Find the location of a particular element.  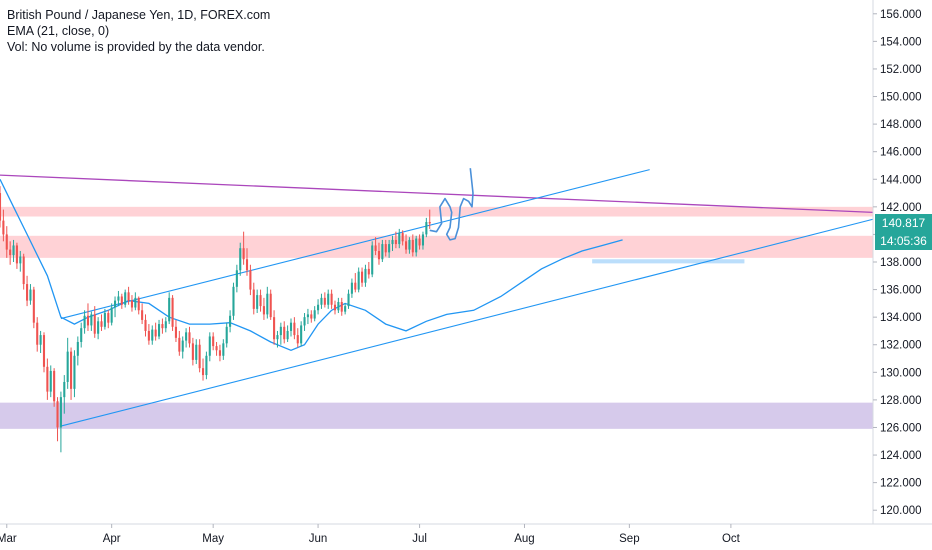

price-tick-label: 144.000 is located at coordinates (901, 180).